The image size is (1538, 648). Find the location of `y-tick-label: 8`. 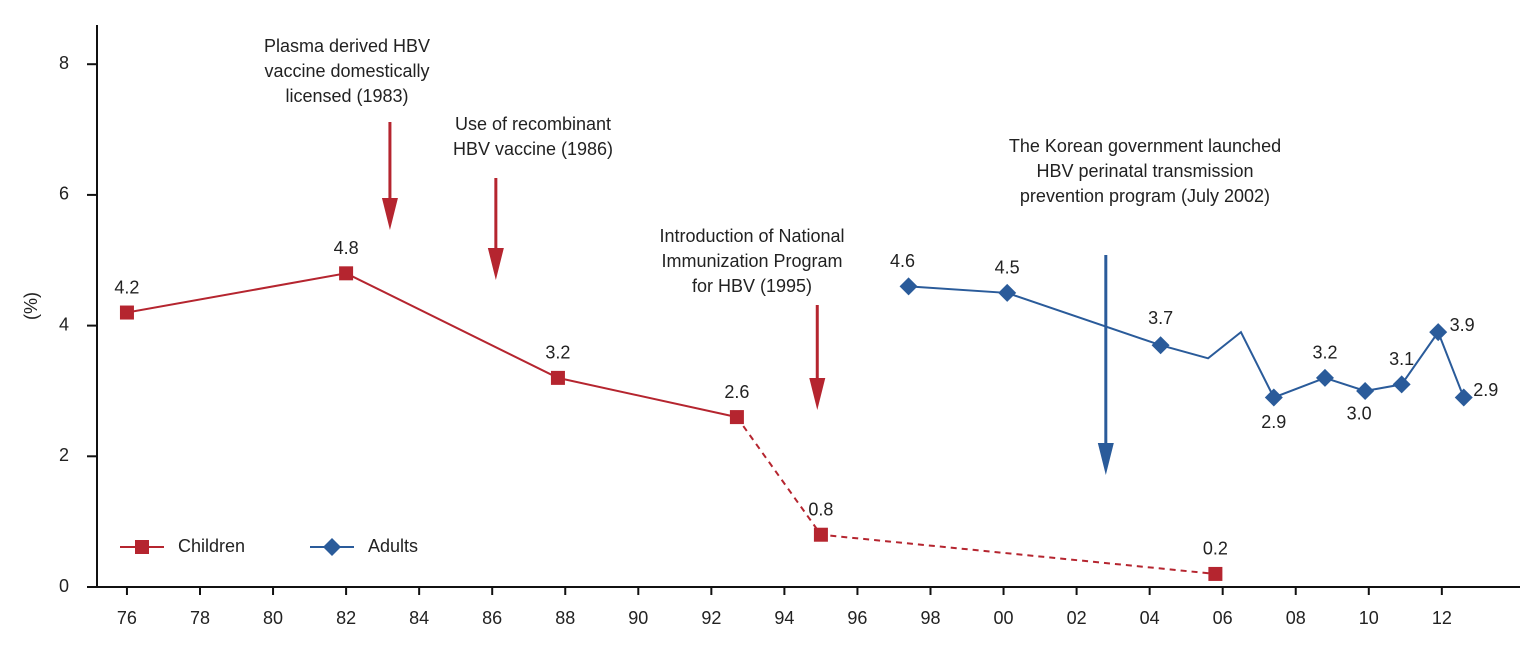

y-tick-label: 8 is located at coordinates (64, 63).